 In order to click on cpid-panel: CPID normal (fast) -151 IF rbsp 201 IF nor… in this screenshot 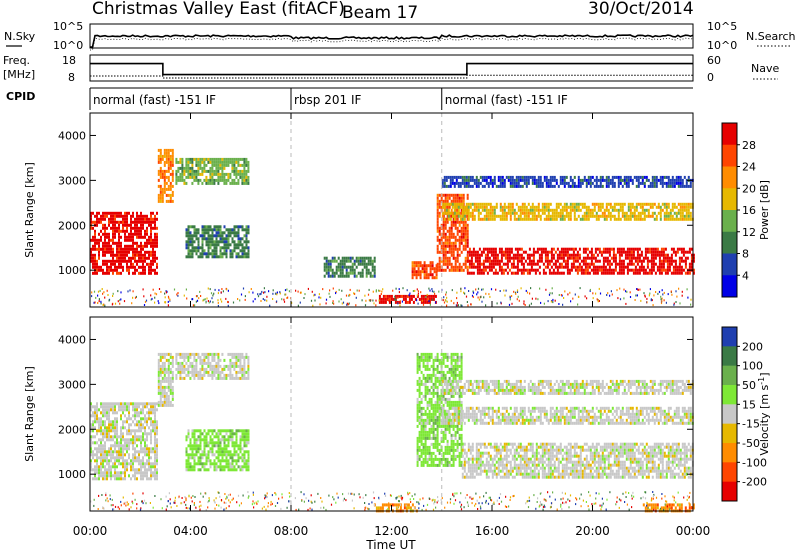, I will do `click(349, 98)`.